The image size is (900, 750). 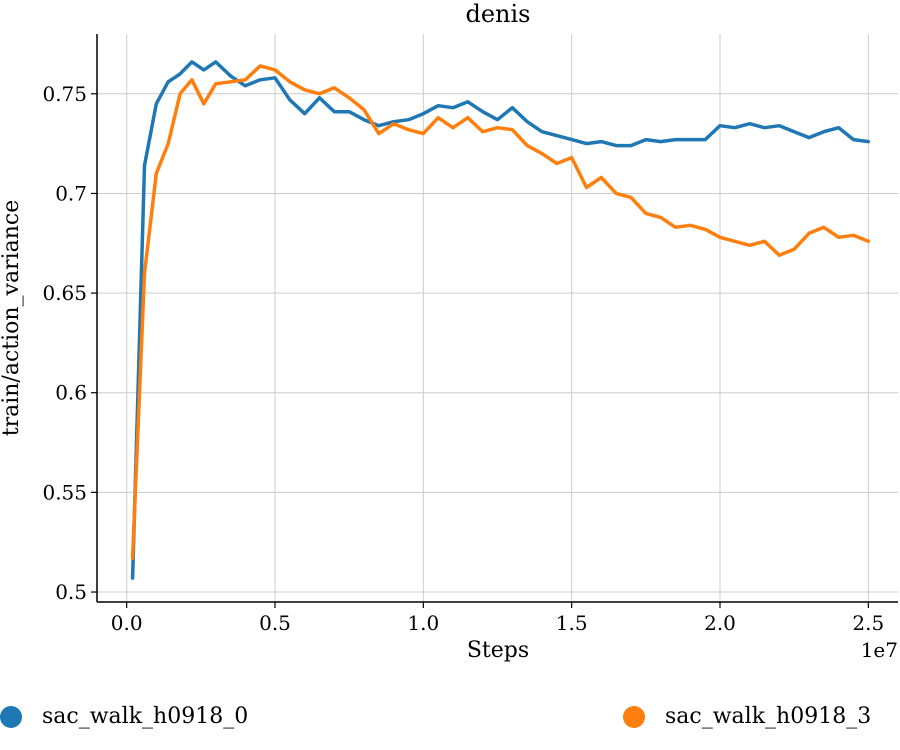 What do you see at coordinates (71, 393) in the screenshot?
I see `y-tick-label: 0.6` at bounding box center [71, 393].